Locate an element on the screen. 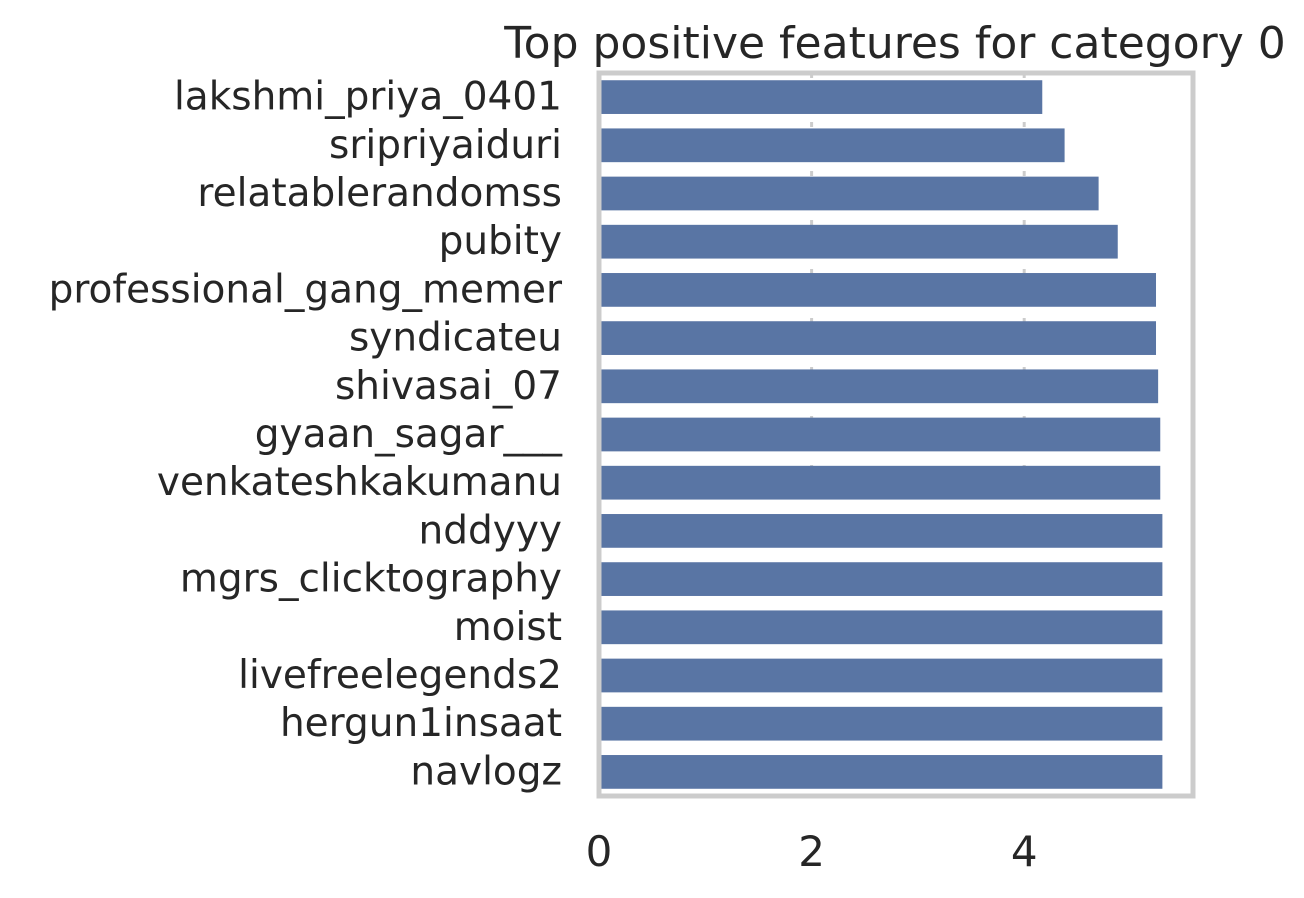  x-tick-label-2: 4 is located at coordinates (1024, 851).